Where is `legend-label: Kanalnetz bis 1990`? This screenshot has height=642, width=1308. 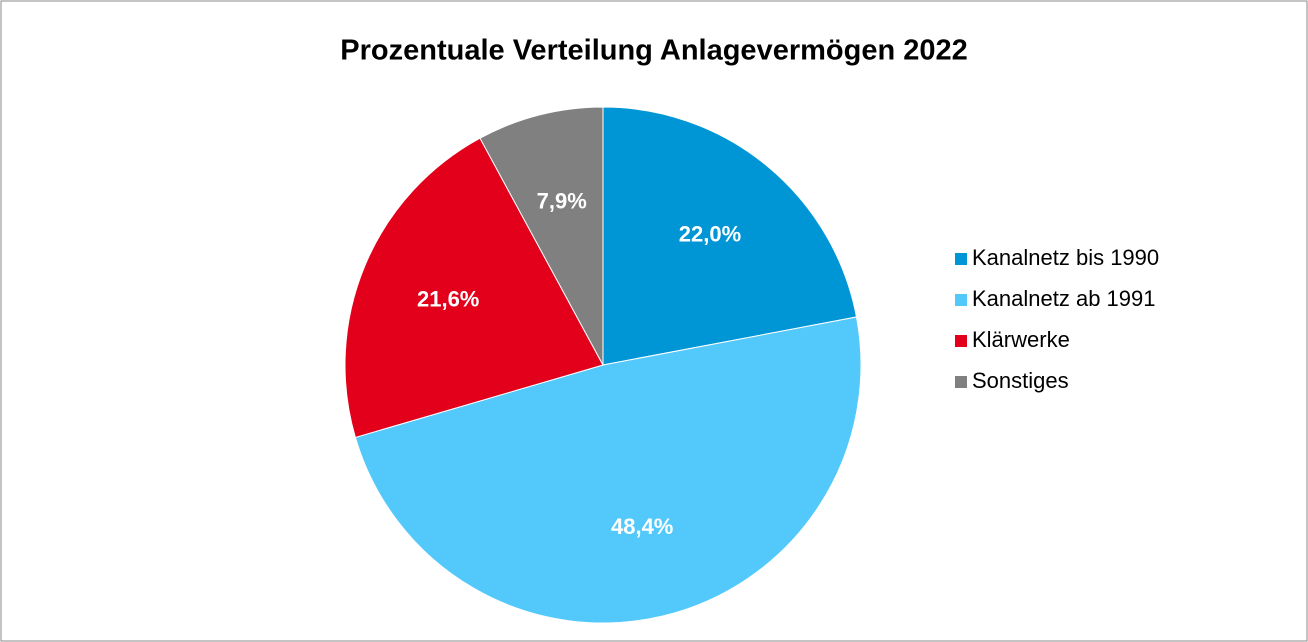
legend-label: Kanalnetz bis 1990 is located at coordinates (1065, 257).